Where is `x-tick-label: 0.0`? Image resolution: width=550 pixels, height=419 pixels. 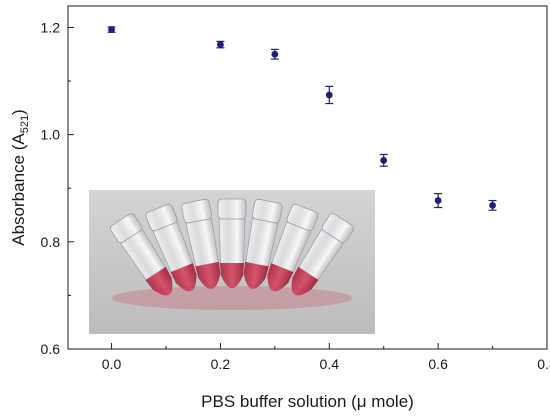
x-tick-label: 0.0 is located at coordinates (112, 364).